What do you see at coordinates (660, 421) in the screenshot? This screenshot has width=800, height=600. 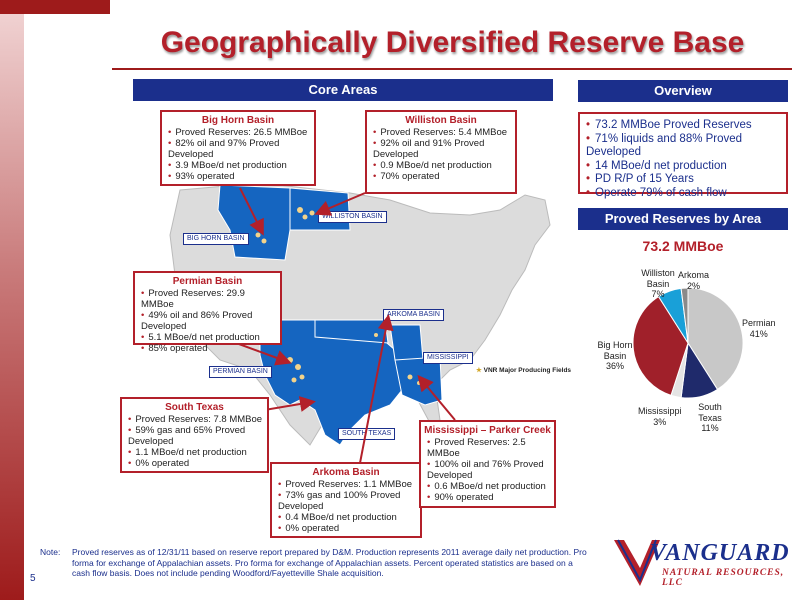 I see `pie-label-mississippi-value: 3%` at bounding box center [660, 421].